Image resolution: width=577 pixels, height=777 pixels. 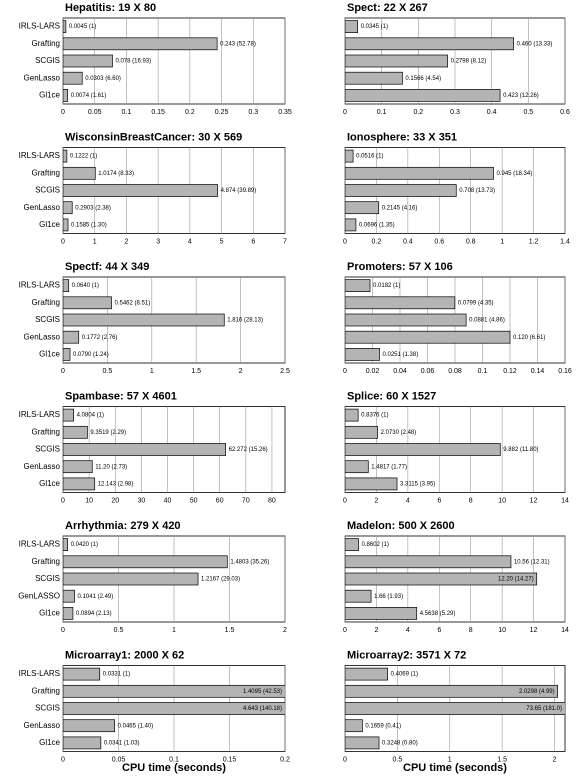 What do you see at coordinates (386, 286) in the screenshot?
I see `value-label: 0.0182 (1)` at bounding box center [386, 286].